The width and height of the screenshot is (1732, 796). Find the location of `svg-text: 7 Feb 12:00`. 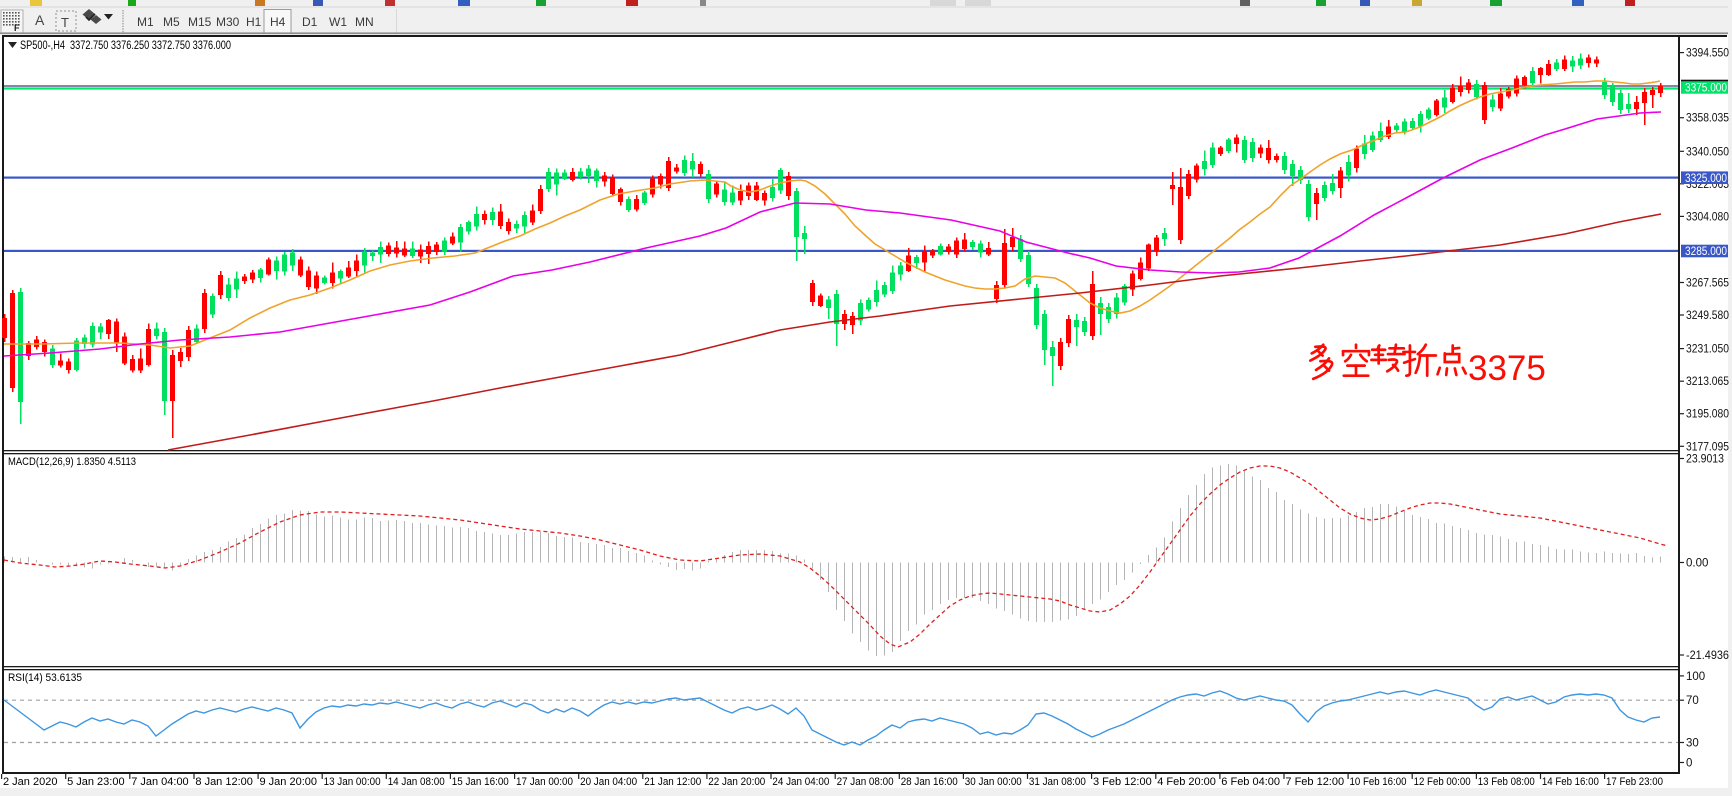

svg-text: 7 Feb 12:00 is located at coordinates (1314, 782).